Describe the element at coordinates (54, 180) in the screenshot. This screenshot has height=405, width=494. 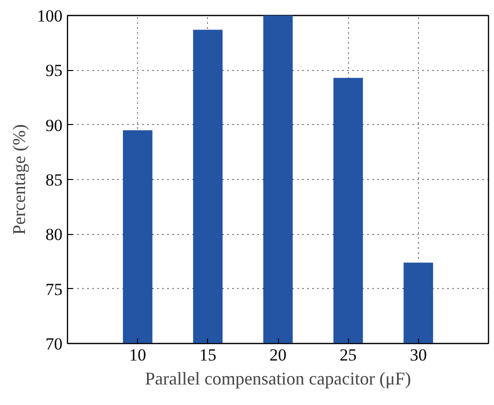
I see `y-tick-label: 85` at that location.